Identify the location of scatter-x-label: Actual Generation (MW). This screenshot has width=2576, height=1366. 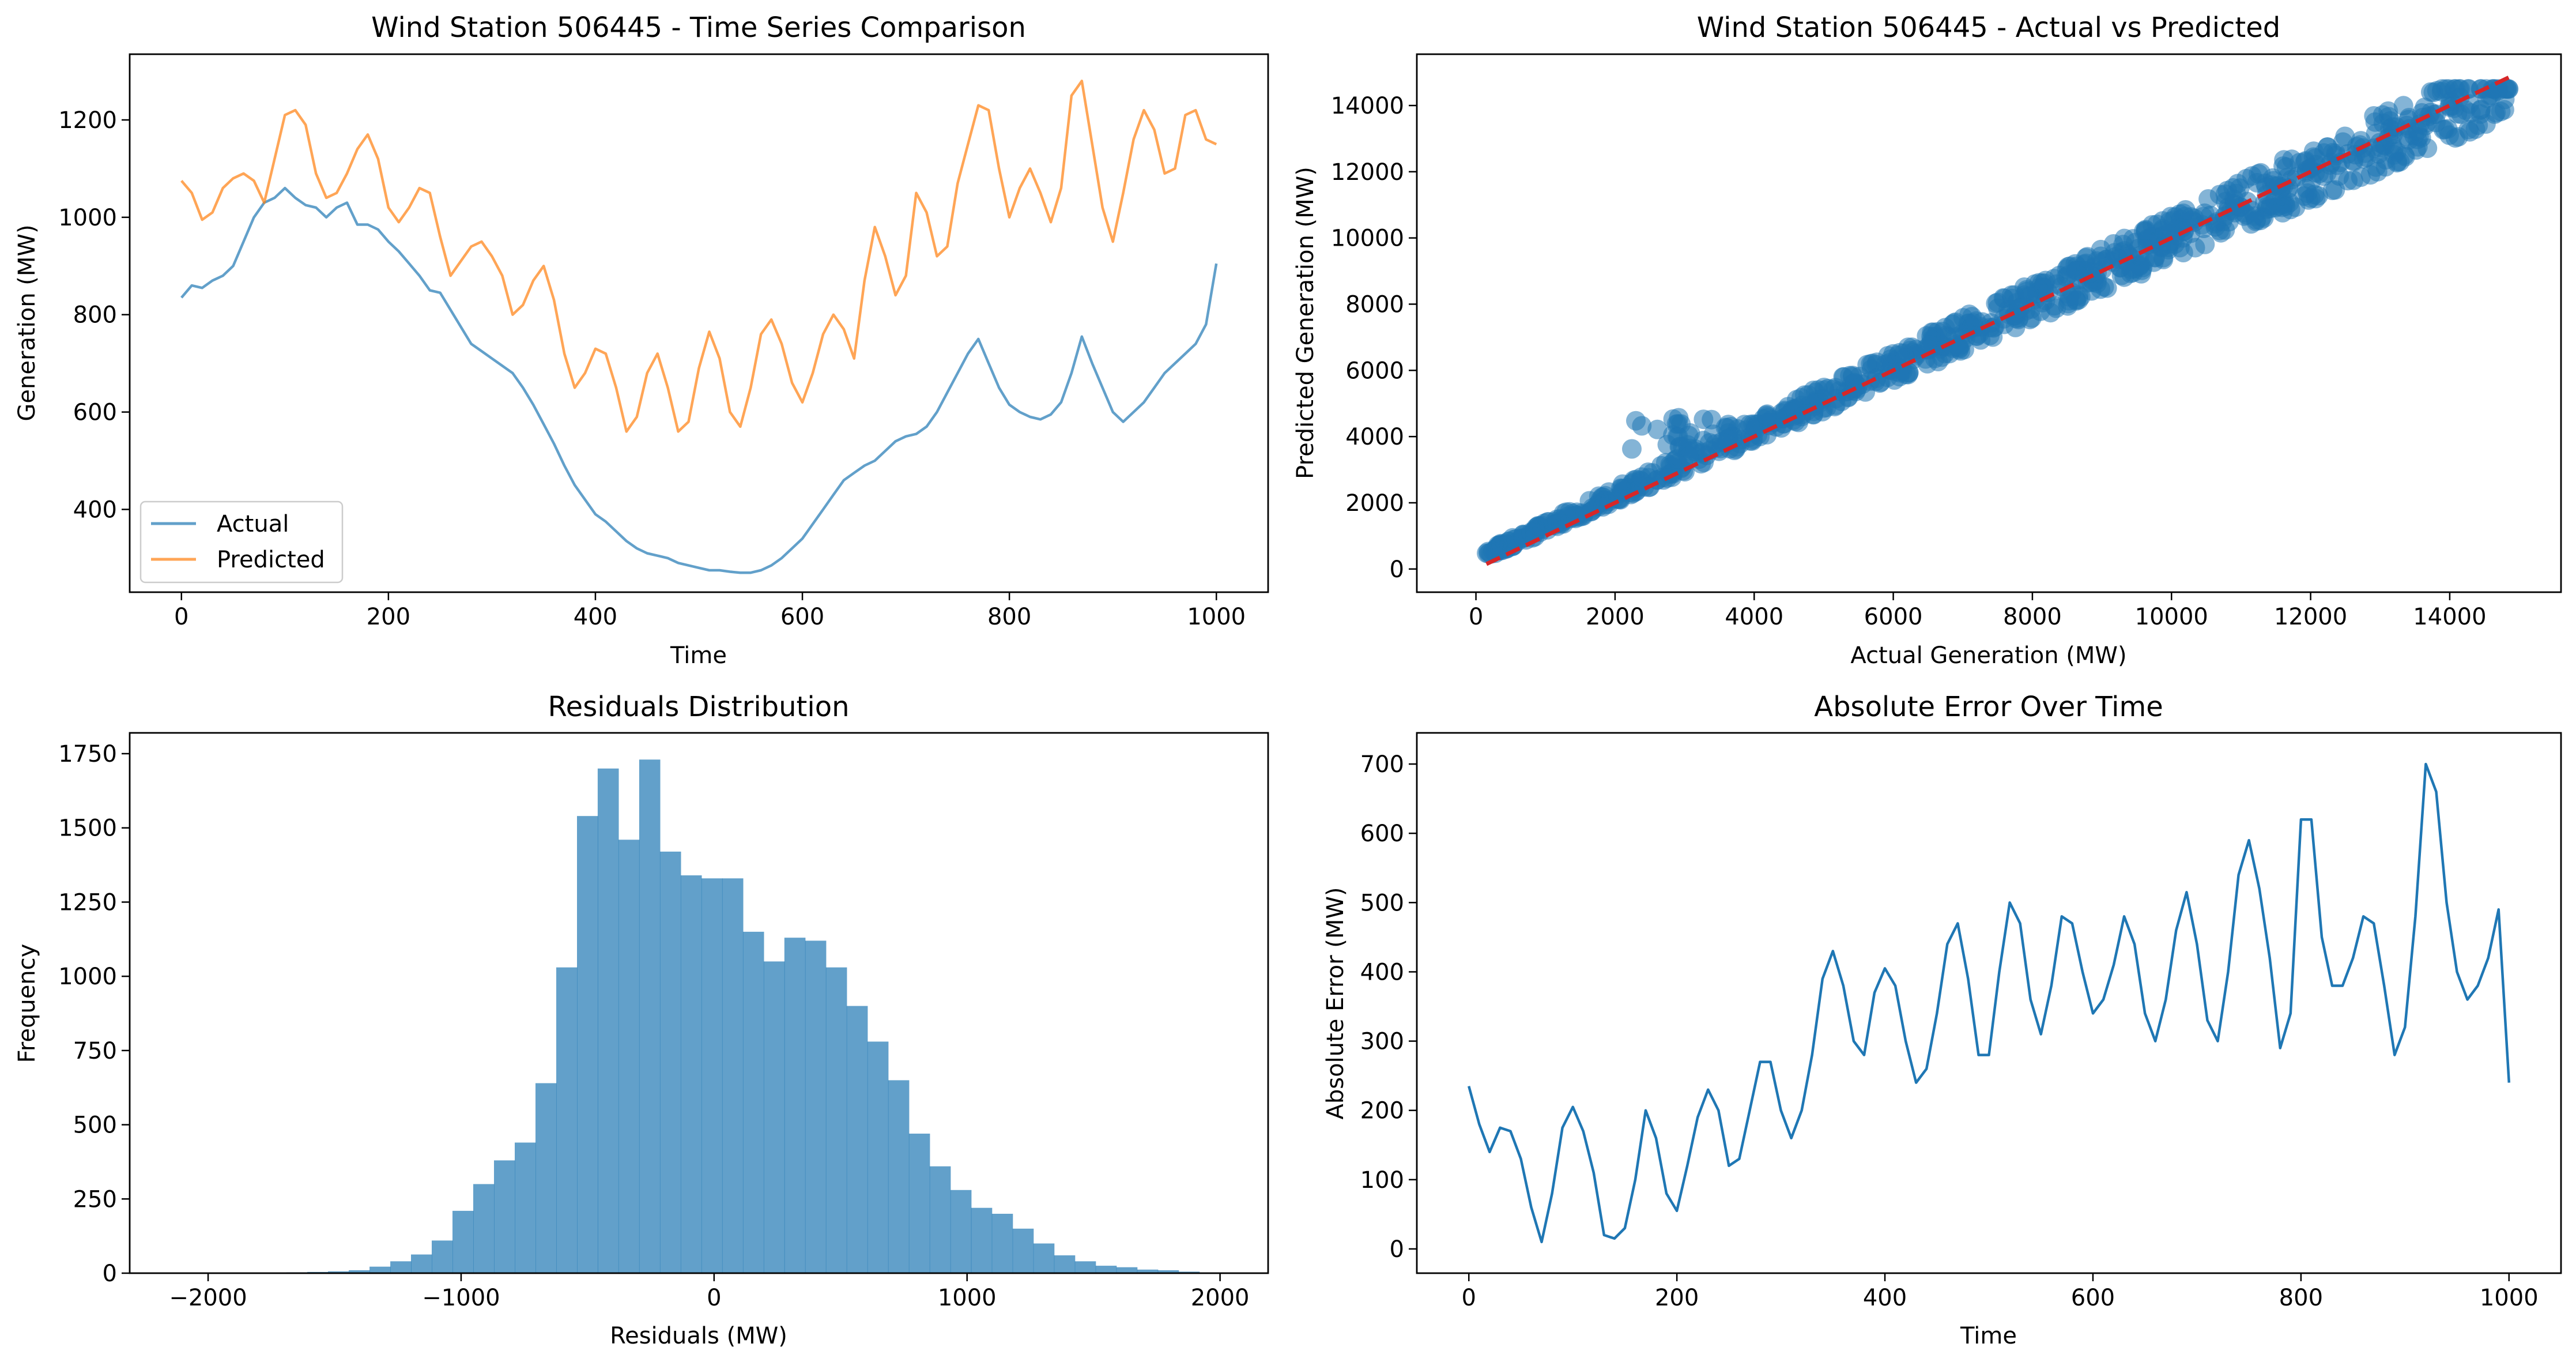
(1988, 655).